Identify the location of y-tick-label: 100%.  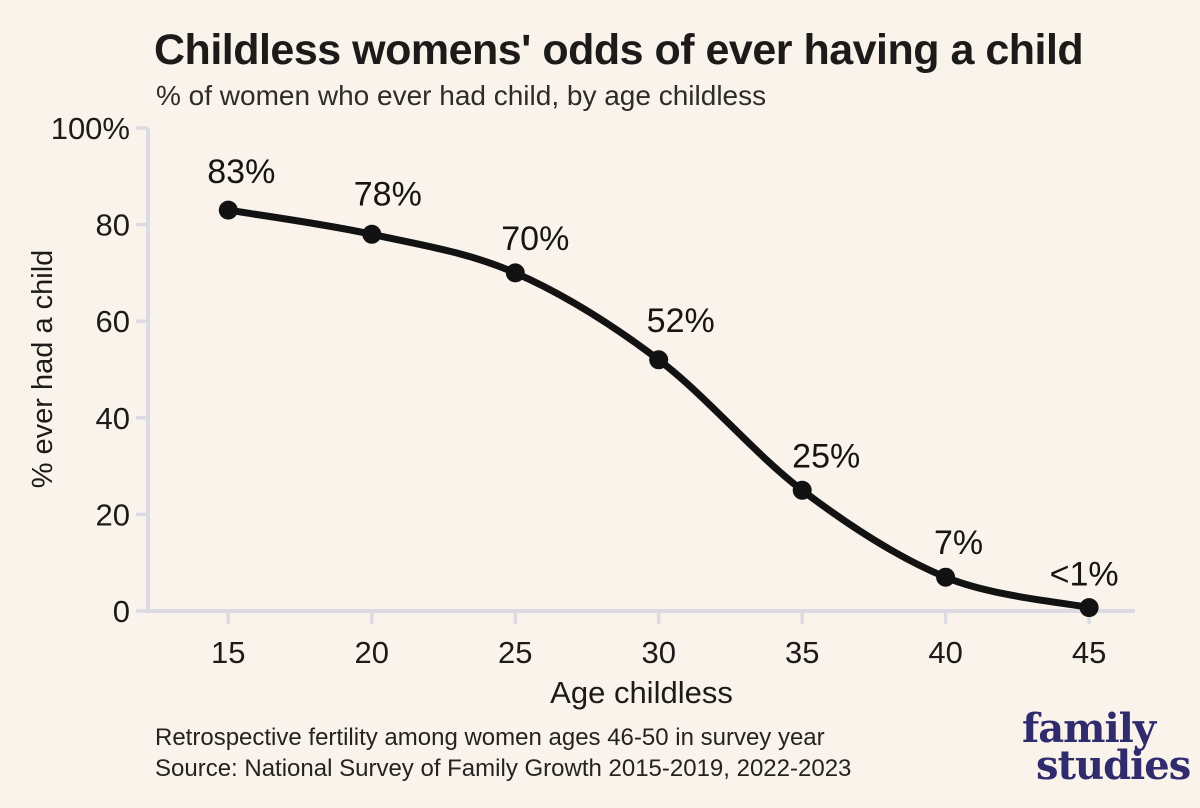
(90, 128).